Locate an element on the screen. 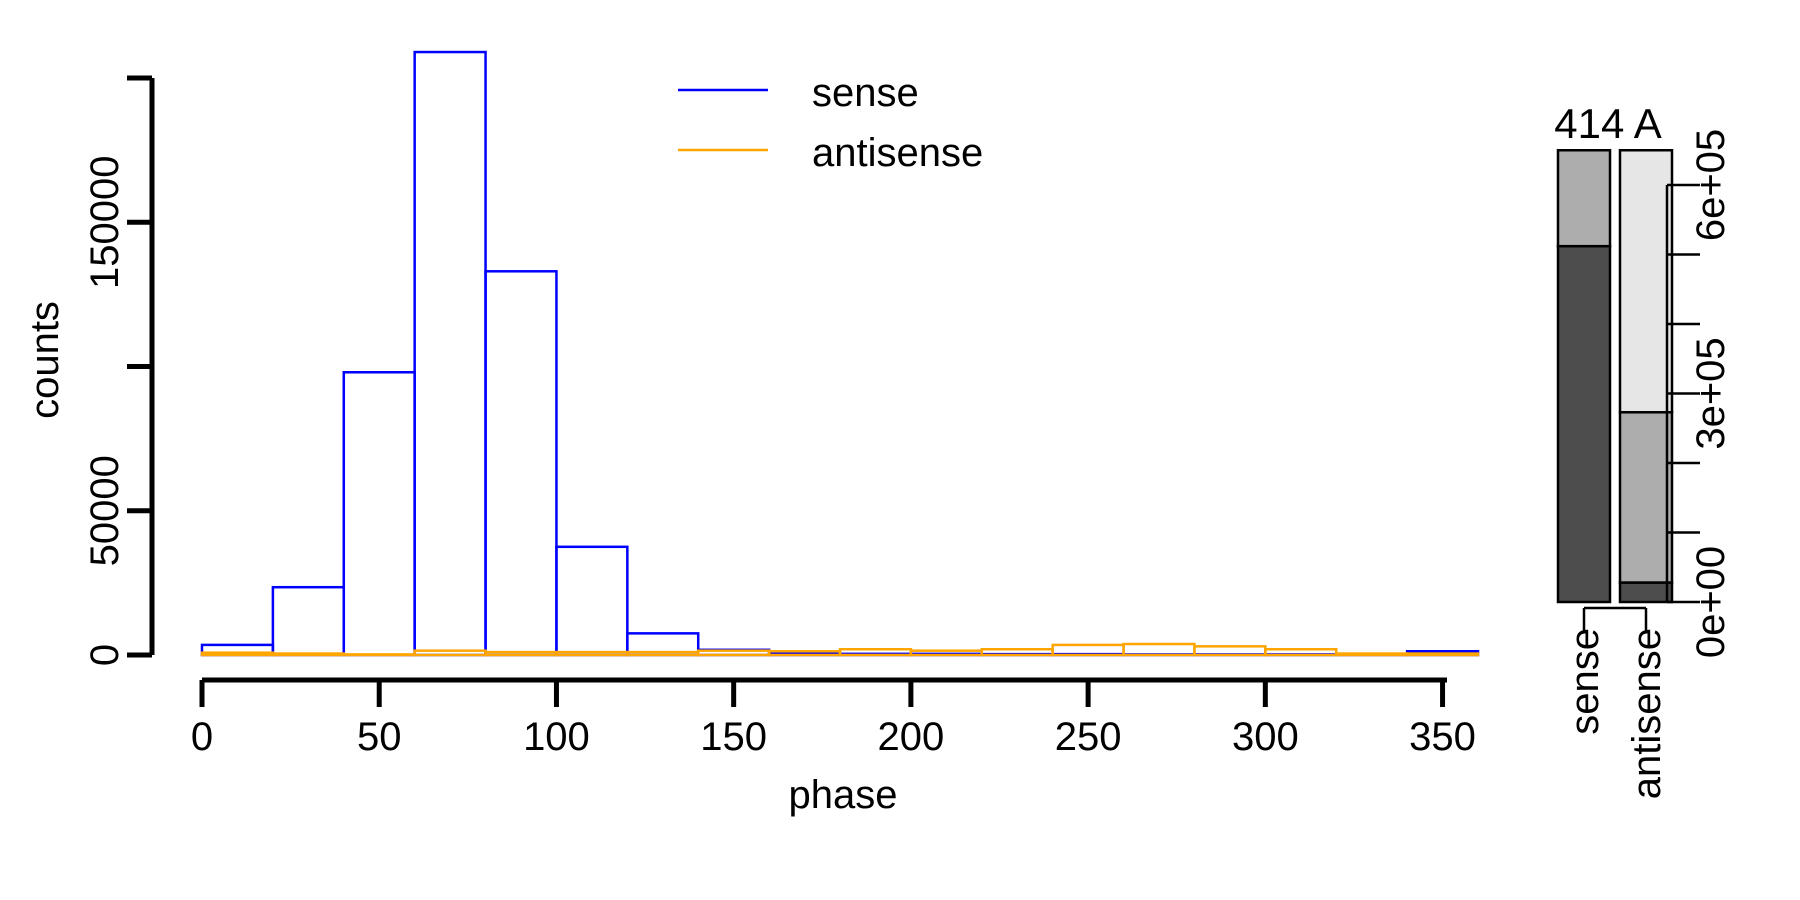 The width and height of the screenshot is (1800, 900). x-axis-label: phase is located at coordinates (843, 795).